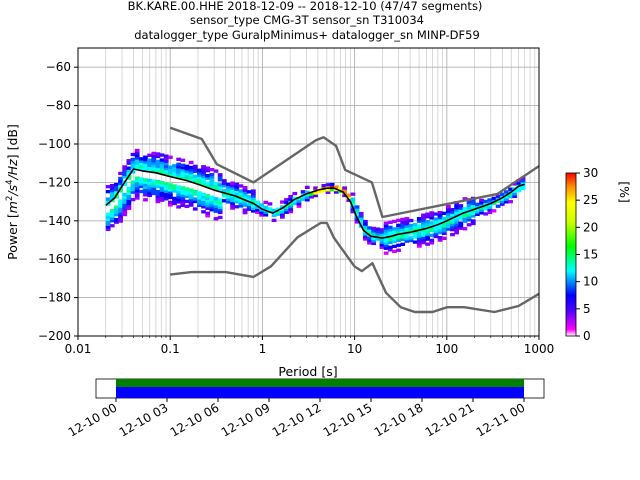  What do you see at coordinates (58, 201) in the screenshot?
I see `y-axis-ticks: −200 −180 −160 −140 −120 −100 −80 −60` at bounding box center [58, 201].